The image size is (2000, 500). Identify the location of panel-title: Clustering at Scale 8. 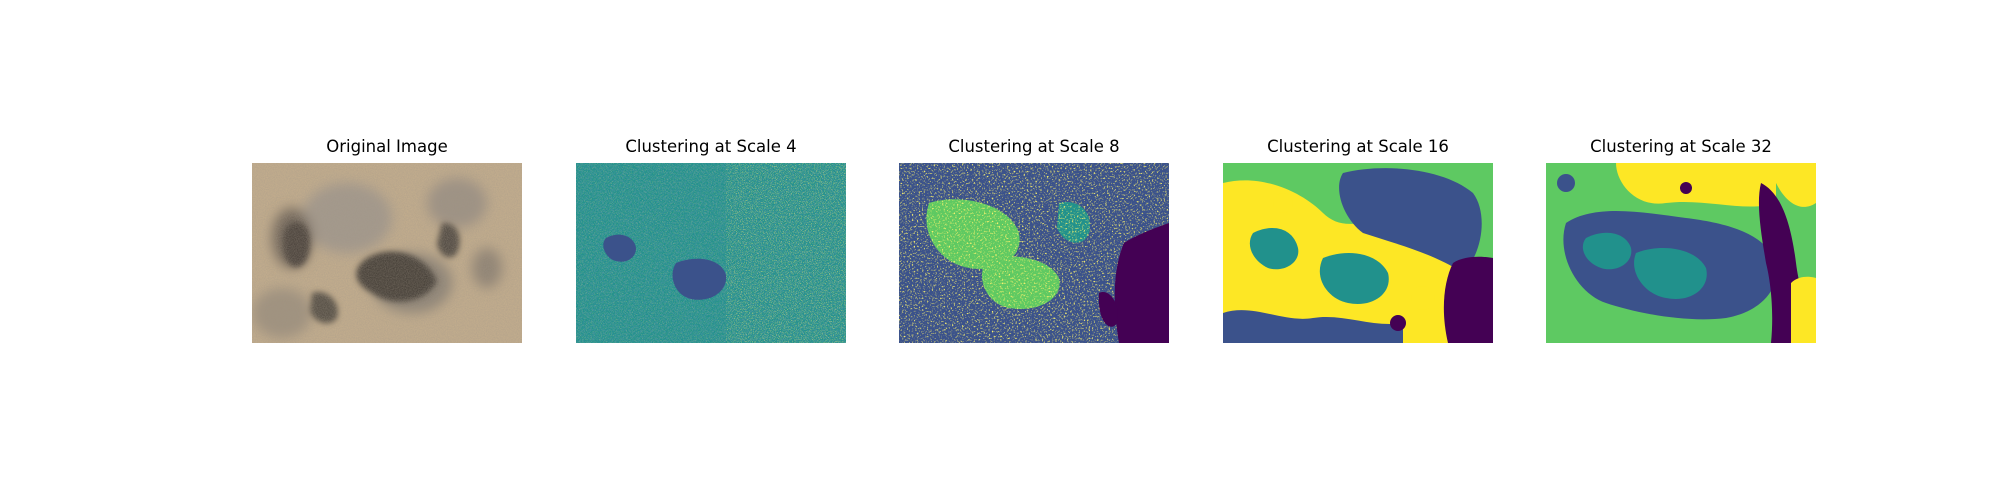
(1034, 146).